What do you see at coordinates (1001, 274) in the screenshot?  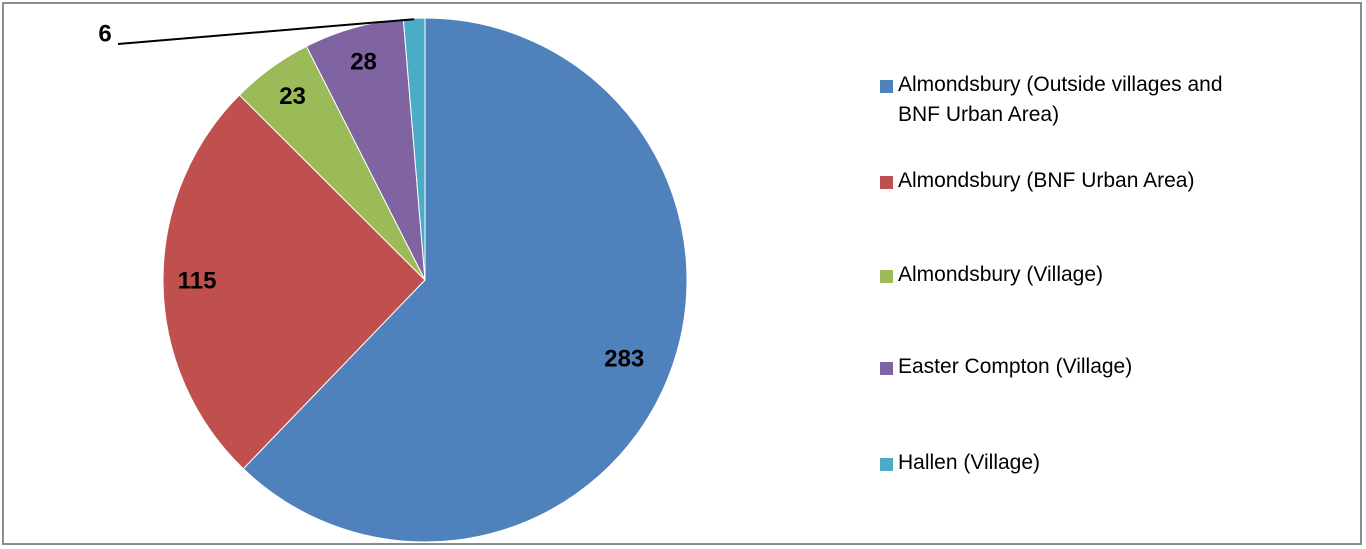 I see `legend-label: Almondsbury (Village)` at bounding box center [1001, 274].